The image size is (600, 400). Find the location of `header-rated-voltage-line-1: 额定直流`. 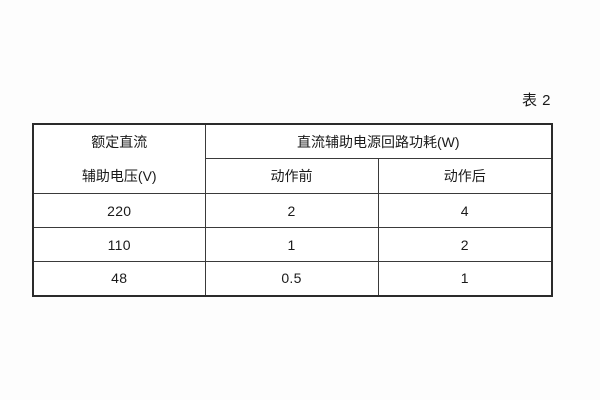

header-rated-voltage-line-1: 额定直流 is located at coordinates (119, 142).